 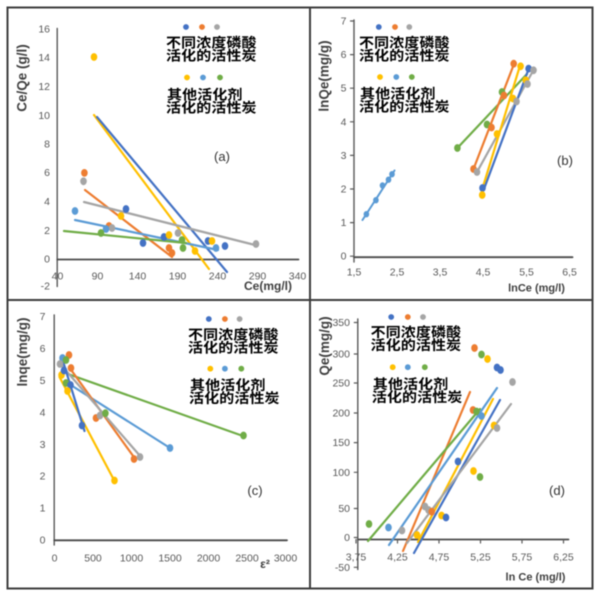 What do you see at coordinates (557, 490) in the screenshot?
I see `svg-text: (d)` at bounding box center [557, 490].